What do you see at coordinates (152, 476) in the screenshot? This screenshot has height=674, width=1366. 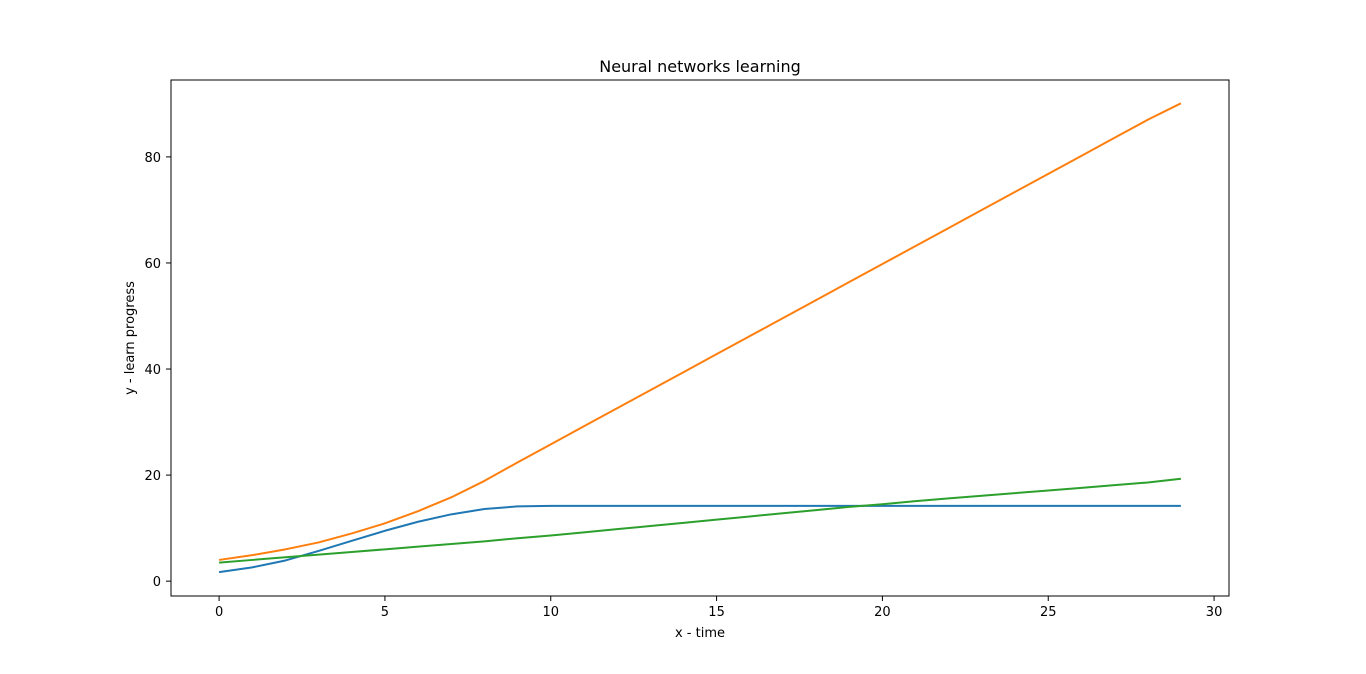 I see `y-tick-label: 20` at bounding box center [152, 476].